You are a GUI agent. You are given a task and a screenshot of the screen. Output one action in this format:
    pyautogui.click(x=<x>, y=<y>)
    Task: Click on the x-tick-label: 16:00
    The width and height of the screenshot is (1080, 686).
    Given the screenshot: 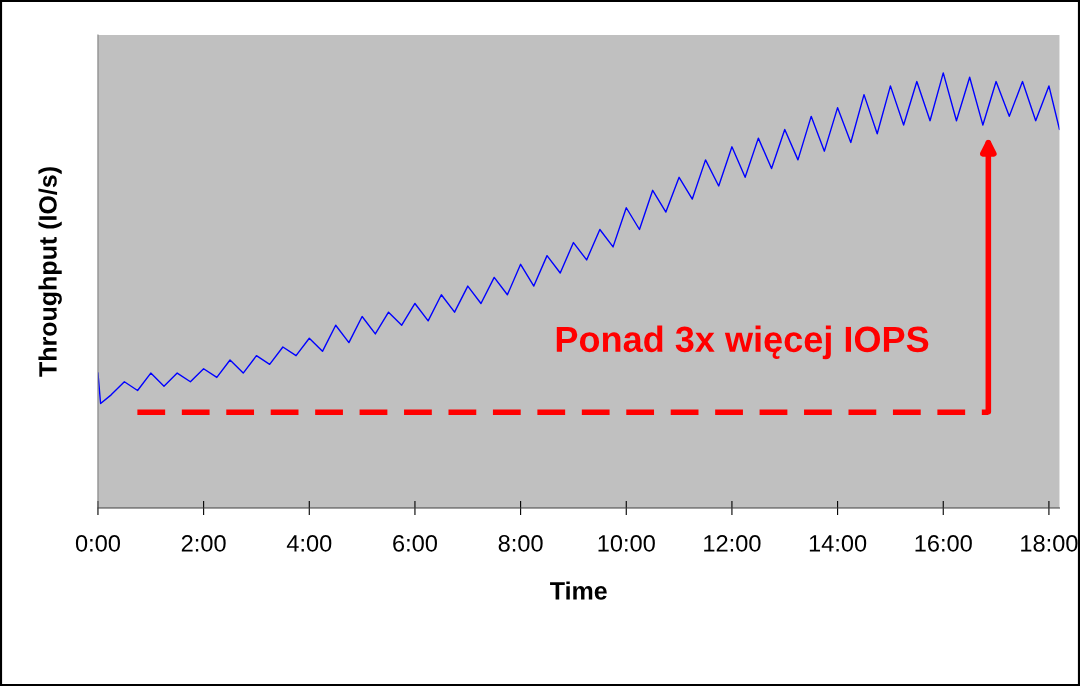 What is the action you would take?
    pyautogui.click(x=943, y=543)
    